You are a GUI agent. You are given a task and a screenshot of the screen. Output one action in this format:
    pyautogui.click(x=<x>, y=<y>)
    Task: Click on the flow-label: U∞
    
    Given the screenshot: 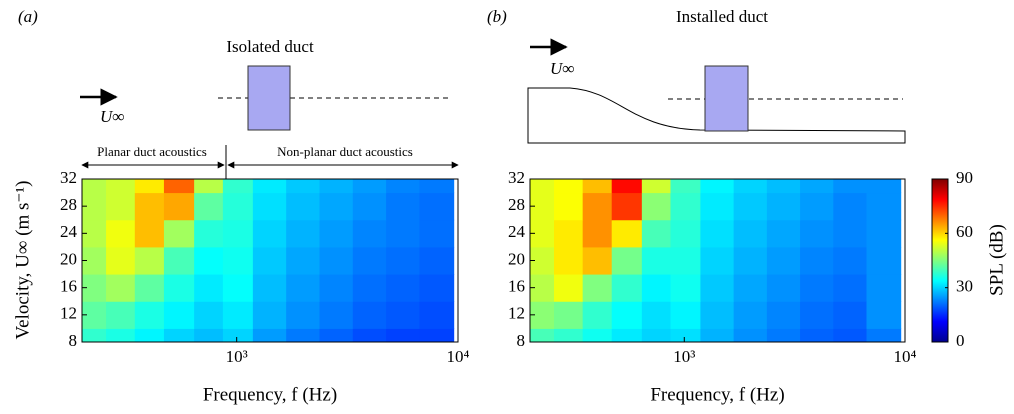 What is the action you would take?
    pyautogui.click(x=562, y=68)
    